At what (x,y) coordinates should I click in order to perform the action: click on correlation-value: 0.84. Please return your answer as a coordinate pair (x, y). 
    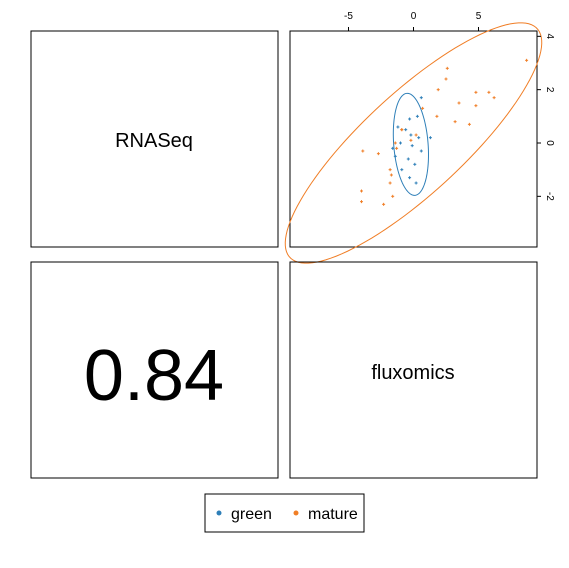
    Looking at the image, I should click on (154, 376).